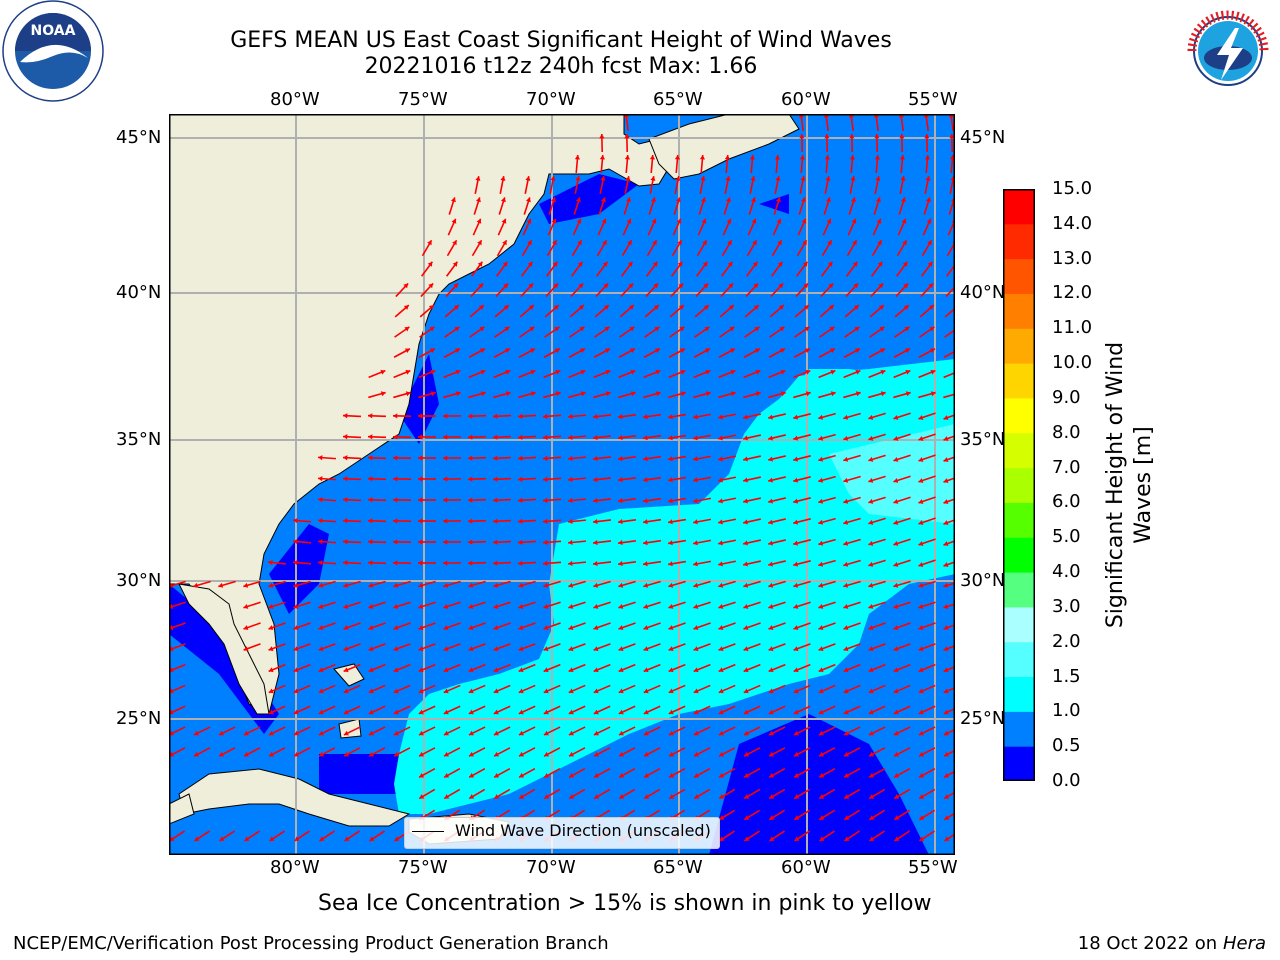 The width and height of the screenshot is (1280, 960). I want to click on lon-tick-top-80w: 80°W, so click(295, 99).